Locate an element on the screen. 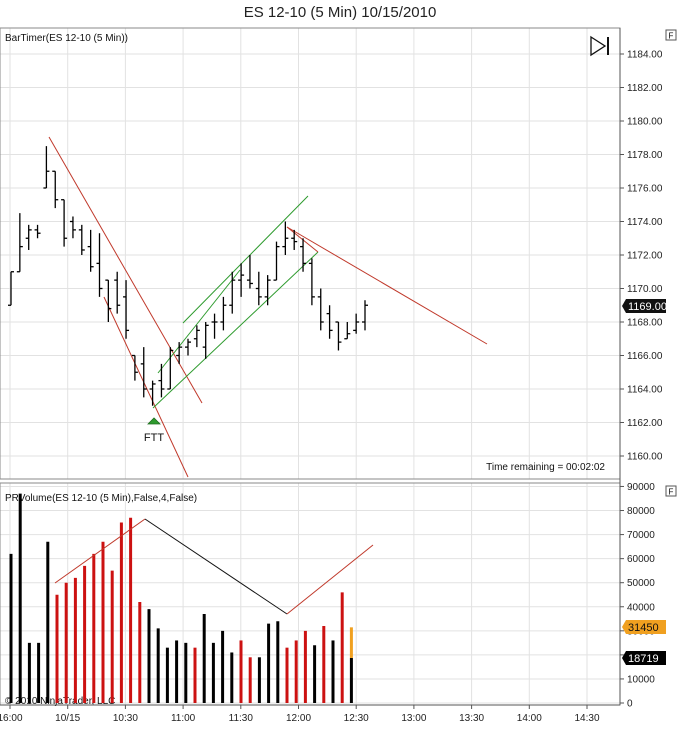  volume-tick-label: 10000 is located at coordinates (641, 679).